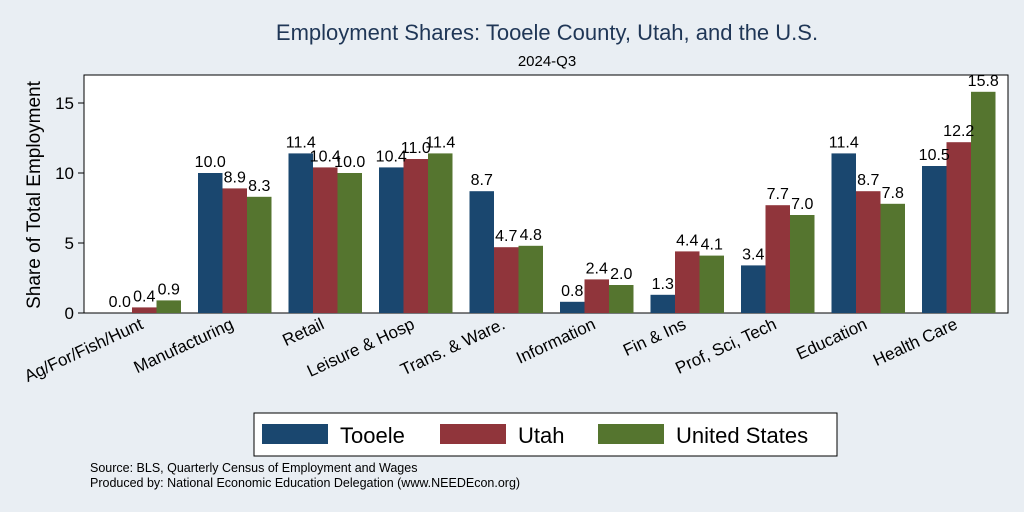  What do you see at coordinates (69, 313) in the screenshot?
I see `y-tick-label: 0` at bounding box center [69, 313].